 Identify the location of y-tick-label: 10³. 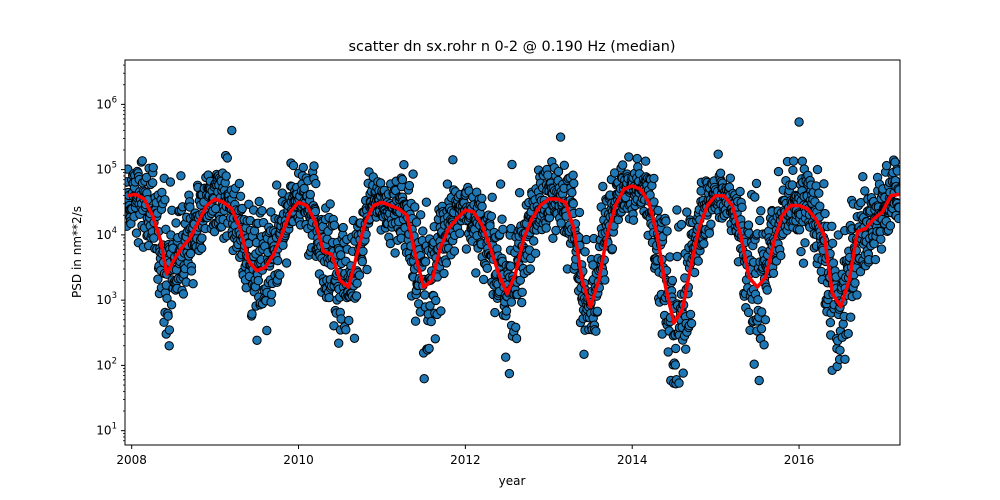
(106, 299).